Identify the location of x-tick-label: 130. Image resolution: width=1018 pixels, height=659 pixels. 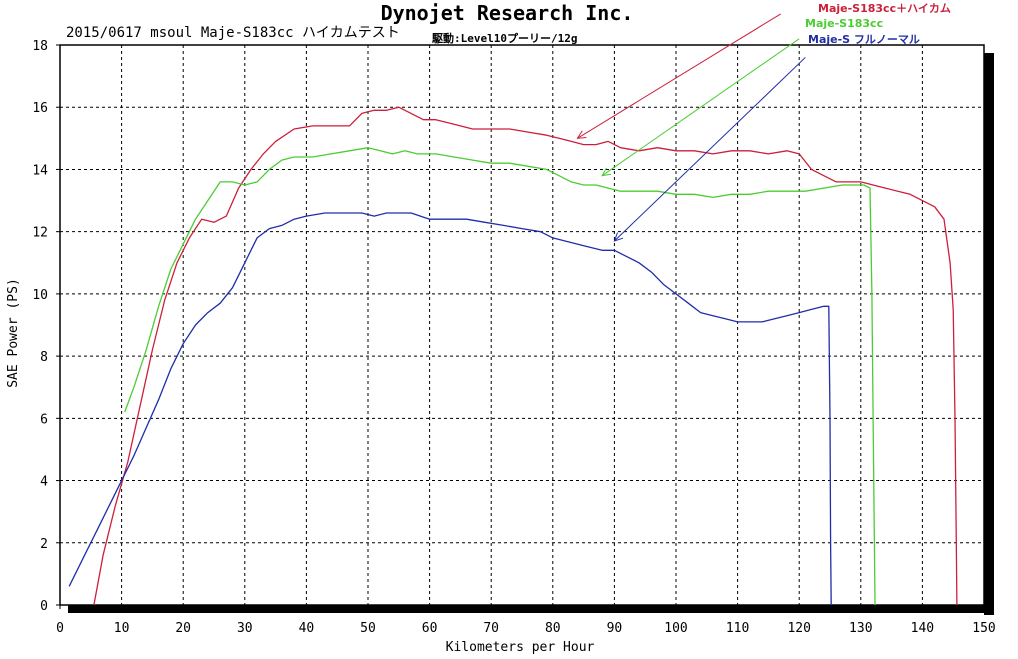
(860, 628).